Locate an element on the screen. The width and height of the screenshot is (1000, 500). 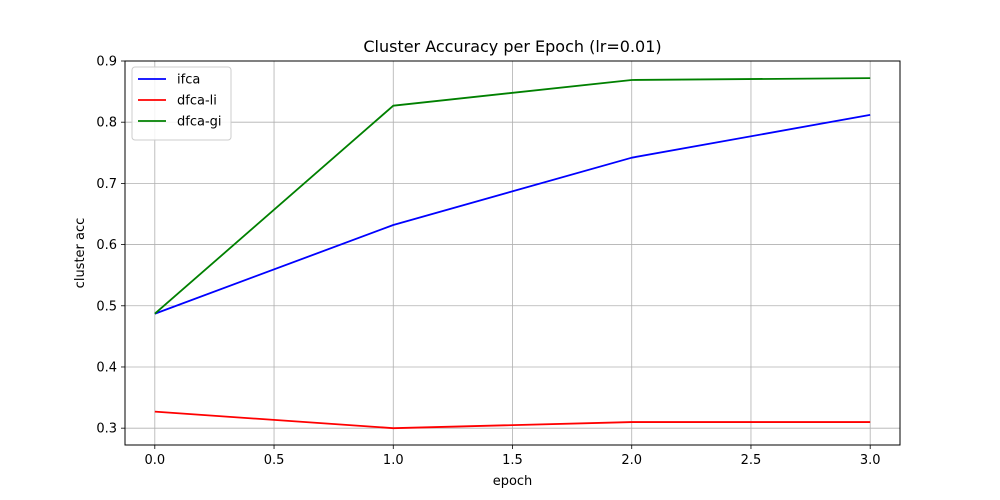
chart-title: Cluster Accuracy per Epoch (lr=0.01) is located at coordinates (512, 46).